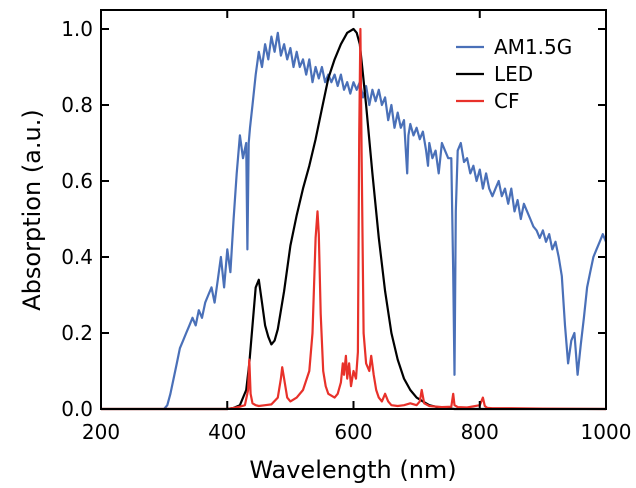 The image size is (636, 488). What do you see at coordinates (77, 409) in the screenshot?
I see `y-tick-label: 0.0` at bounding box center [77, 409].